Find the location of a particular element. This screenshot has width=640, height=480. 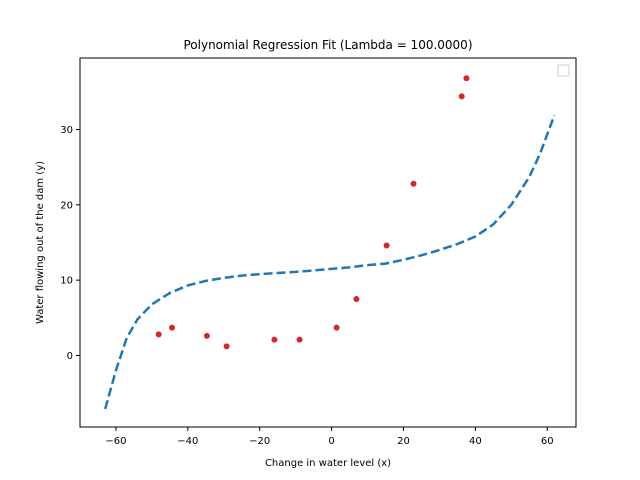

x-axis-label: Change in water level (x) is located at coordinates (328, 463).